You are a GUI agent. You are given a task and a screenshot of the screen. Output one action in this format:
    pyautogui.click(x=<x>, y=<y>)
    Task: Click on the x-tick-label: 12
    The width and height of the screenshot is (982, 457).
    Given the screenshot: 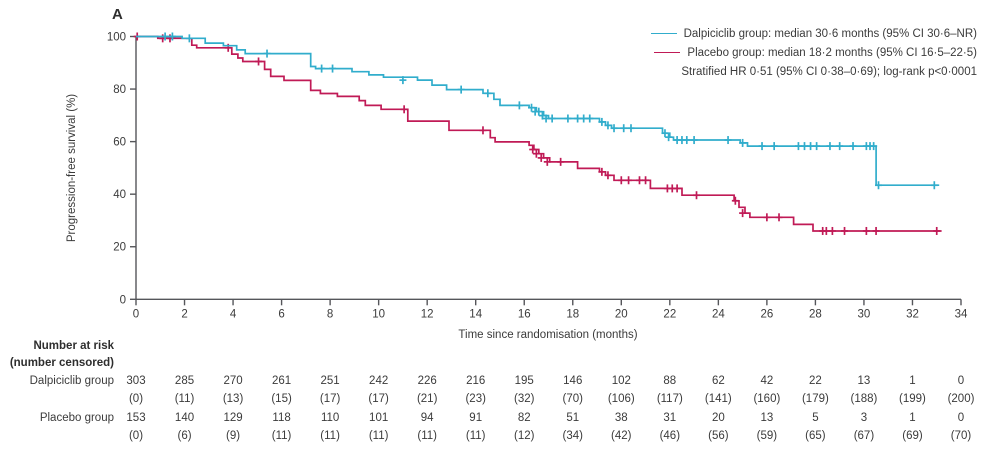 What is the action you would take?
    pyautogui.click(x=427, y=314)
    